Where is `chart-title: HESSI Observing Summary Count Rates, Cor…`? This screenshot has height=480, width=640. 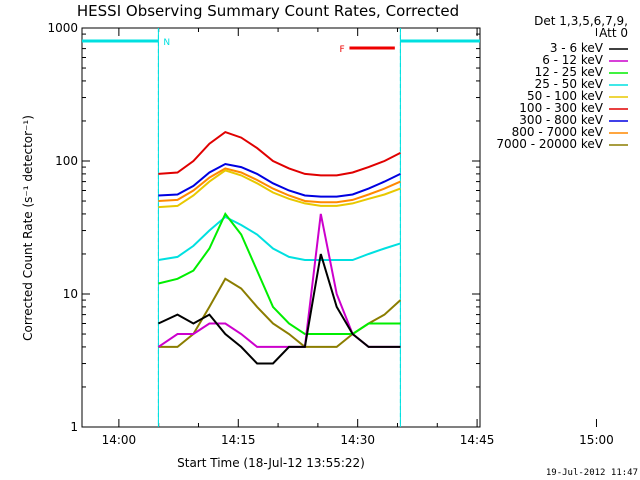
chart-title: HESSI Observing Summary Count Rates, Cor… is located at coordinates (268, 11).